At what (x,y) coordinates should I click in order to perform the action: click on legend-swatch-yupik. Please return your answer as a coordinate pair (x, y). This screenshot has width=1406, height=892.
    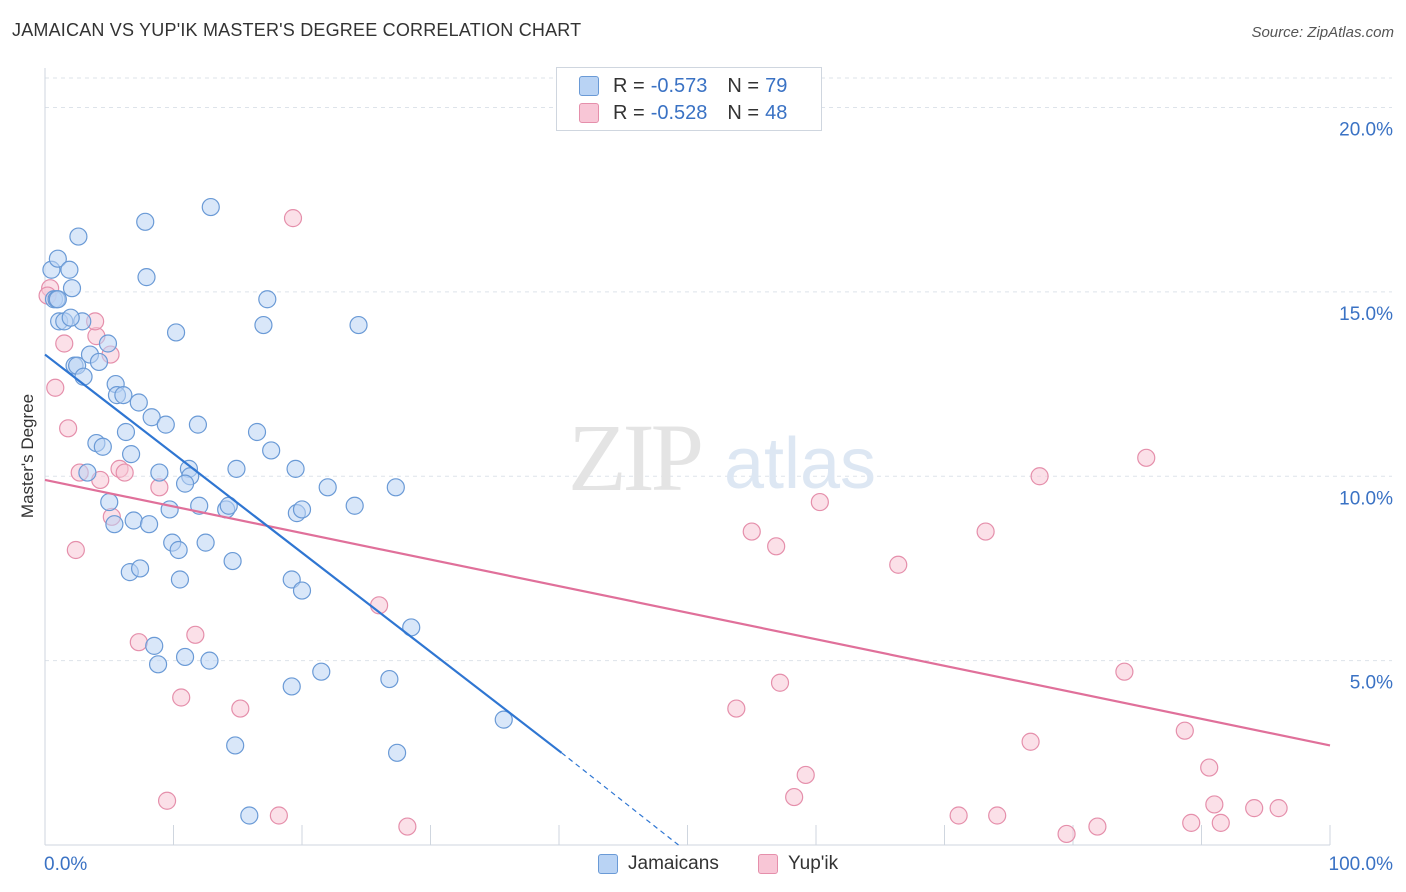
    Looking at the image, I should click on (589, 113).